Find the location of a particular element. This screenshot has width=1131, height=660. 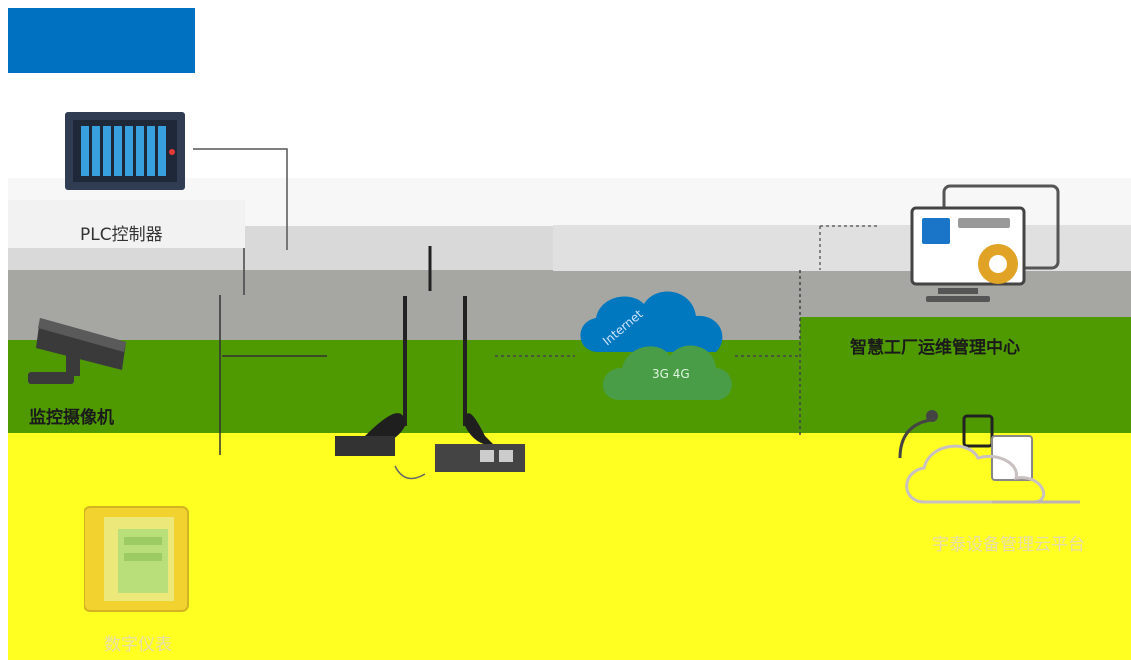

ops-center-label: 智慧工厂运维管理中心 is located at coordinates (935, 348).